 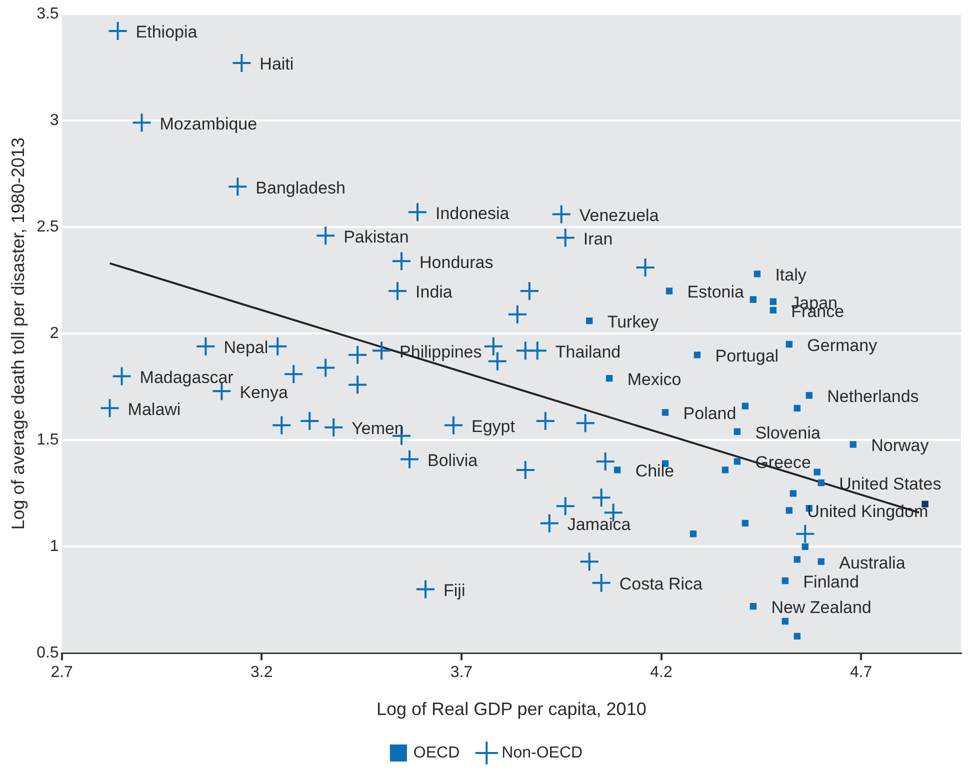 I want to click on annotation: Iran, so click(x=598, y=238).